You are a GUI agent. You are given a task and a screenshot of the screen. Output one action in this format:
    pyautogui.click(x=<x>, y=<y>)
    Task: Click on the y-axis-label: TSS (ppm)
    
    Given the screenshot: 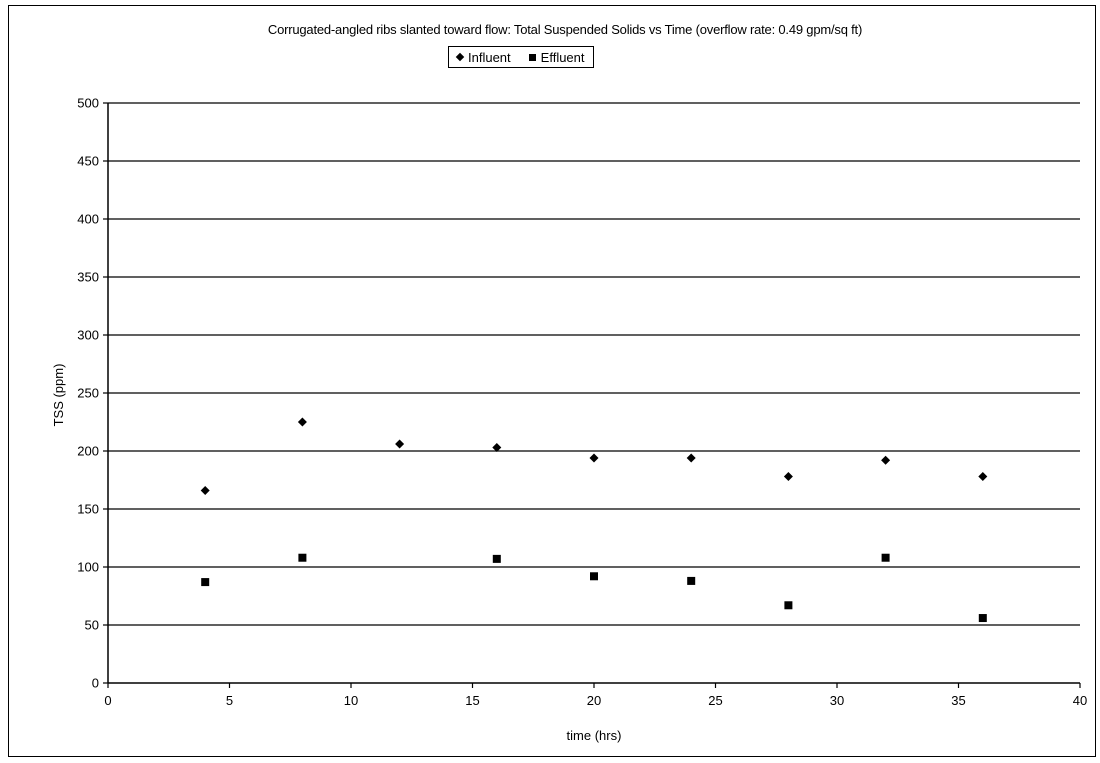 What is the action you would take?
    pyautogui.click(x=58, y=395)
    